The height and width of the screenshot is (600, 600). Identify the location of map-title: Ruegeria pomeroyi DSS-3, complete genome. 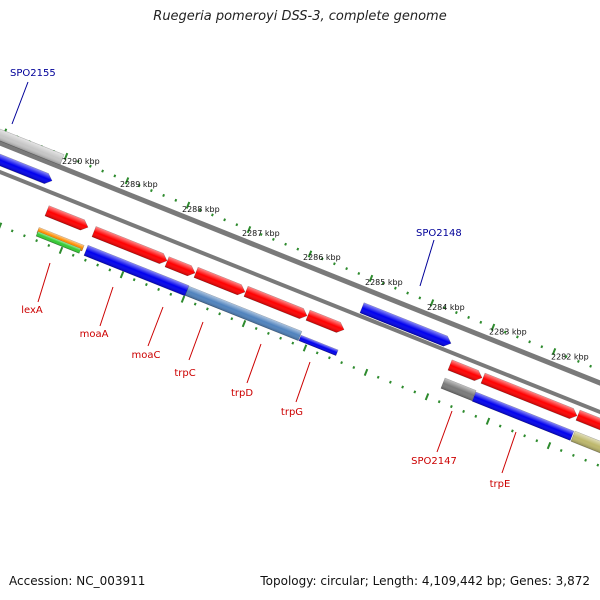
(300, 16).